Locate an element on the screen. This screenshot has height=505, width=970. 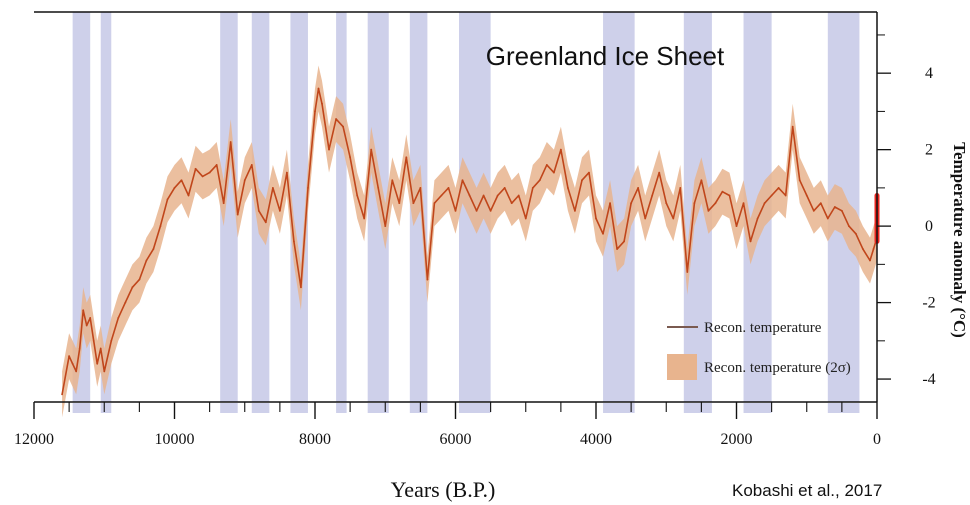
x-tick-label: 8000 is located at coordinates (315, 439).